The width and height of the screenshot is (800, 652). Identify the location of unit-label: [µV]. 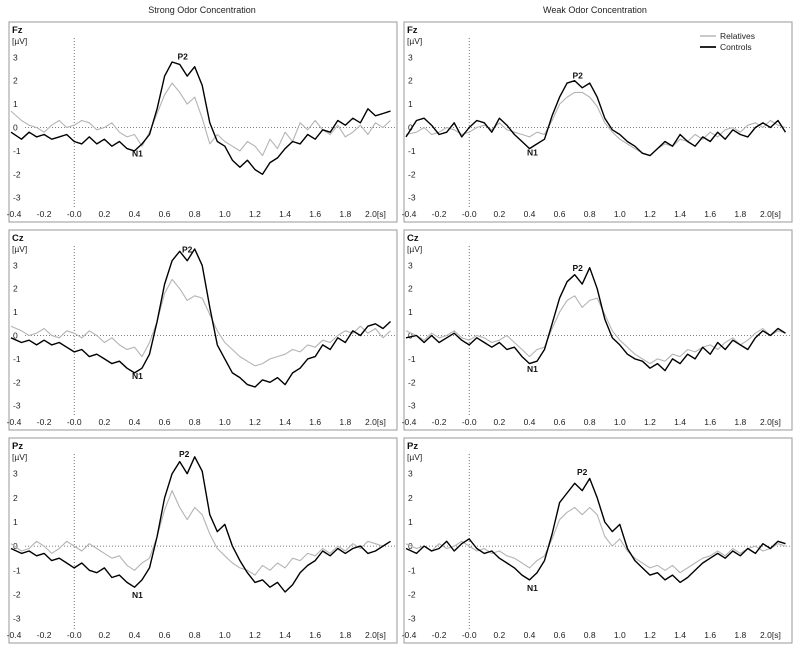
(19, 249).